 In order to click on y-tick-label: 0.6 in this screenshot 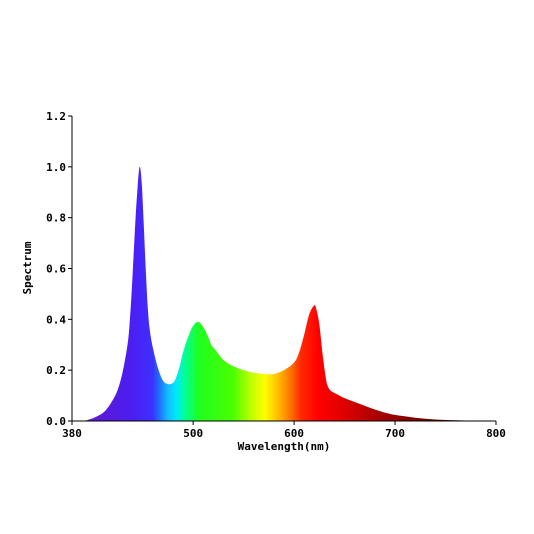, I will do `click(56, 269)`.